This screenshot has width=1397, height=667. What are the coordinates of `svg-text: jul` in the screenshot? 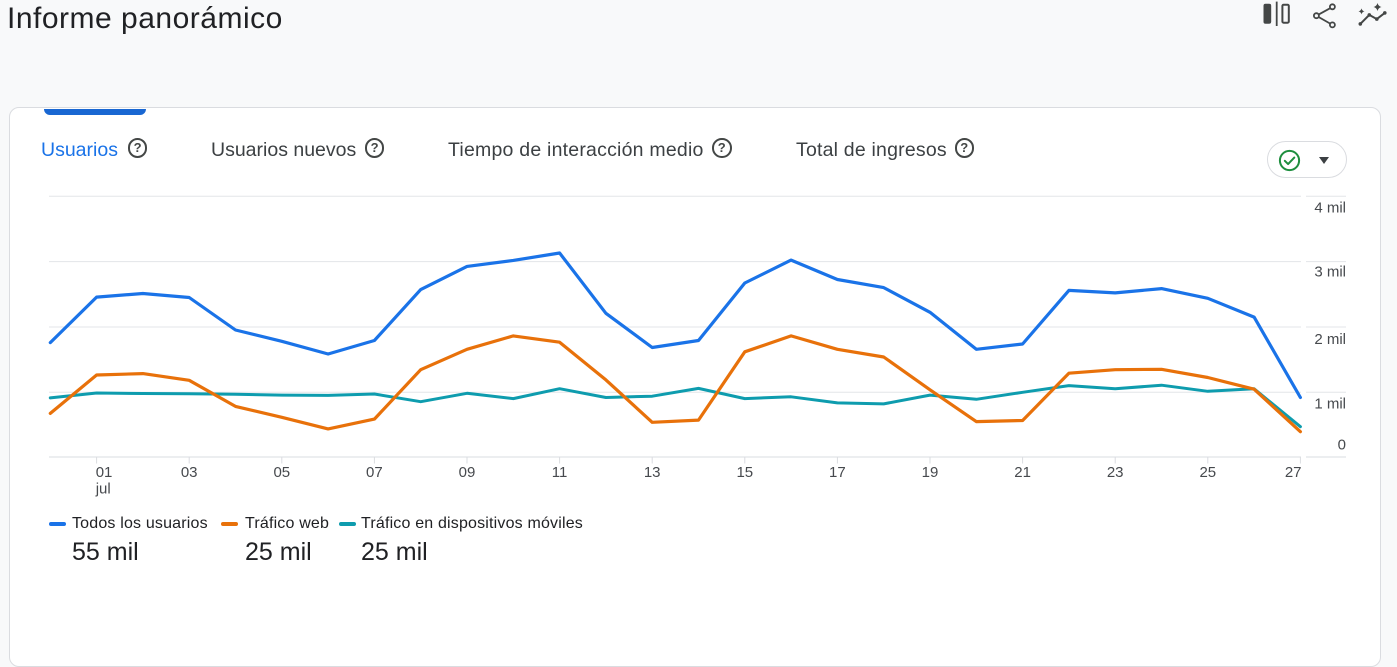 It's located at (103, 489).